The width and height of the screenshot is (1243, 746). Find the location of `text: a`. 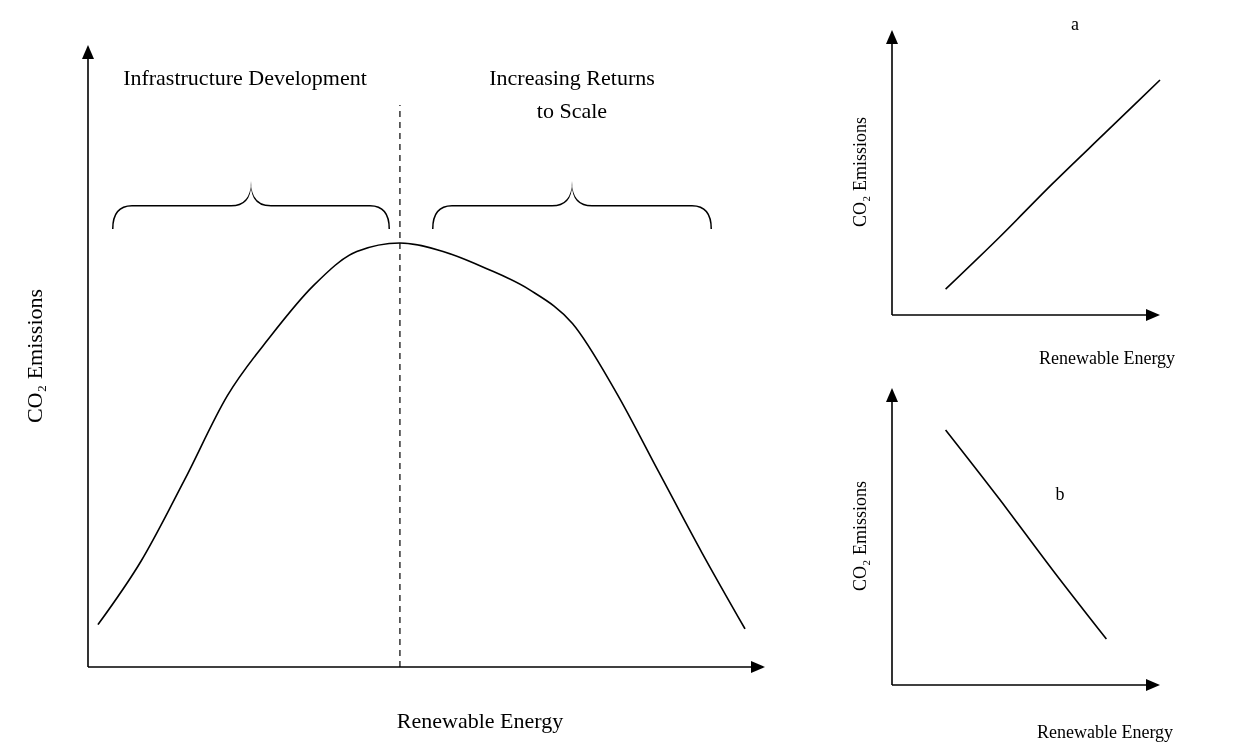

text: a is located at coordinates (1075, 24).